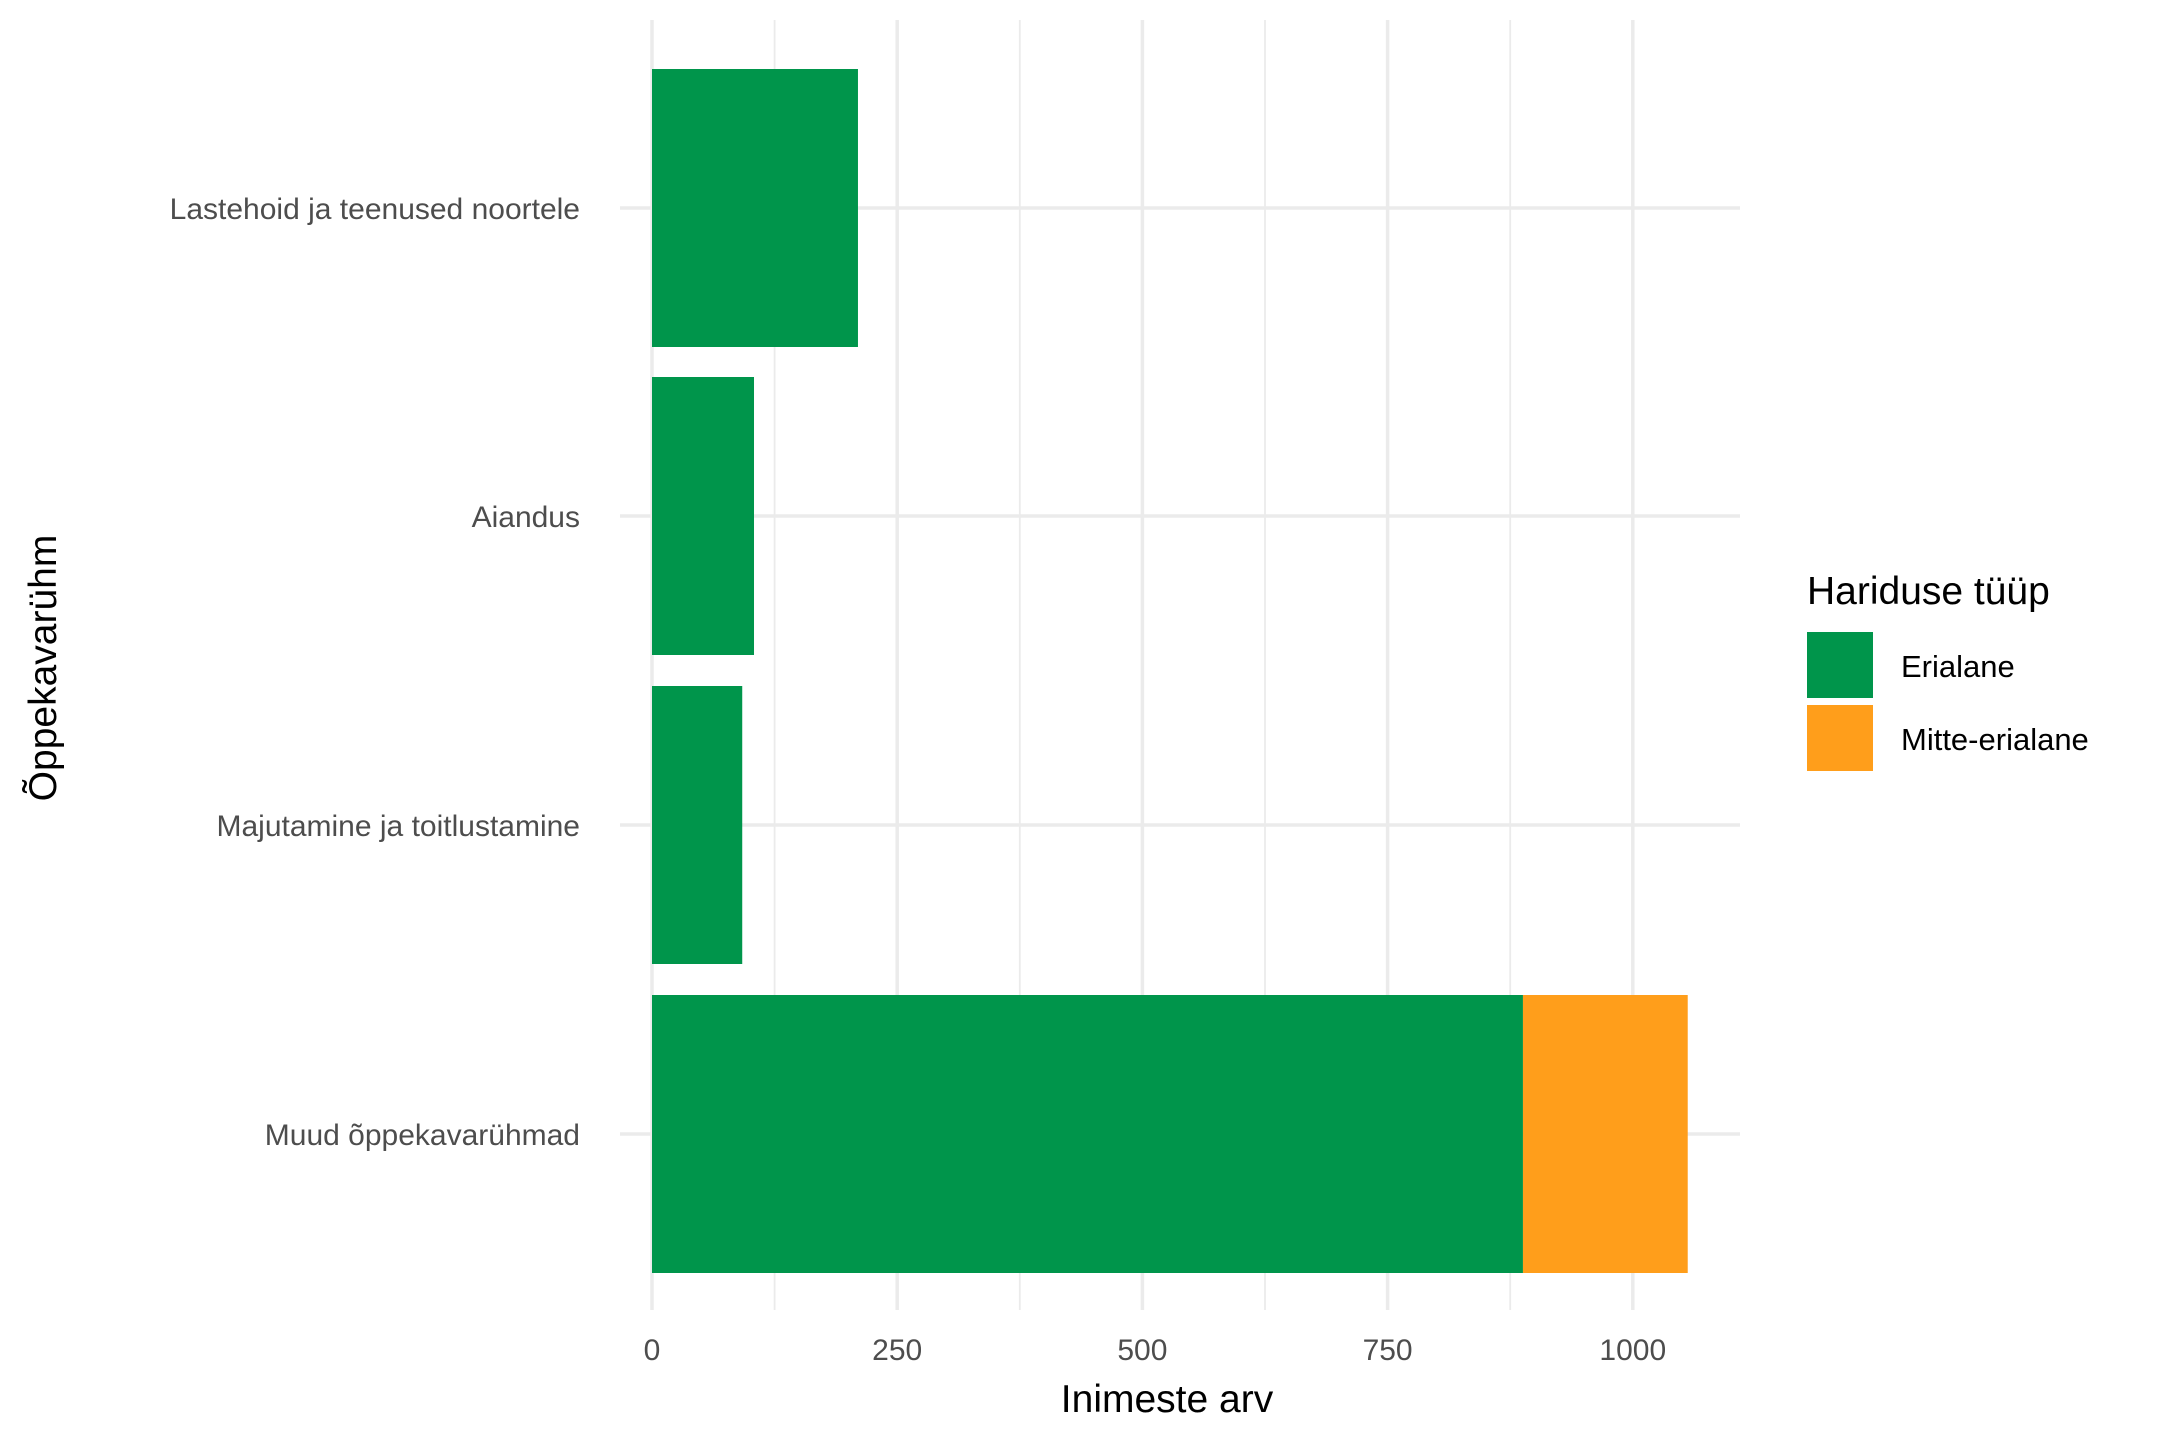 The width and height of the screenshot is (2160, 1440). Describe the element at coordinates (897, 1350) in the screenshot. I see `x-tick-label: 250` at that location.